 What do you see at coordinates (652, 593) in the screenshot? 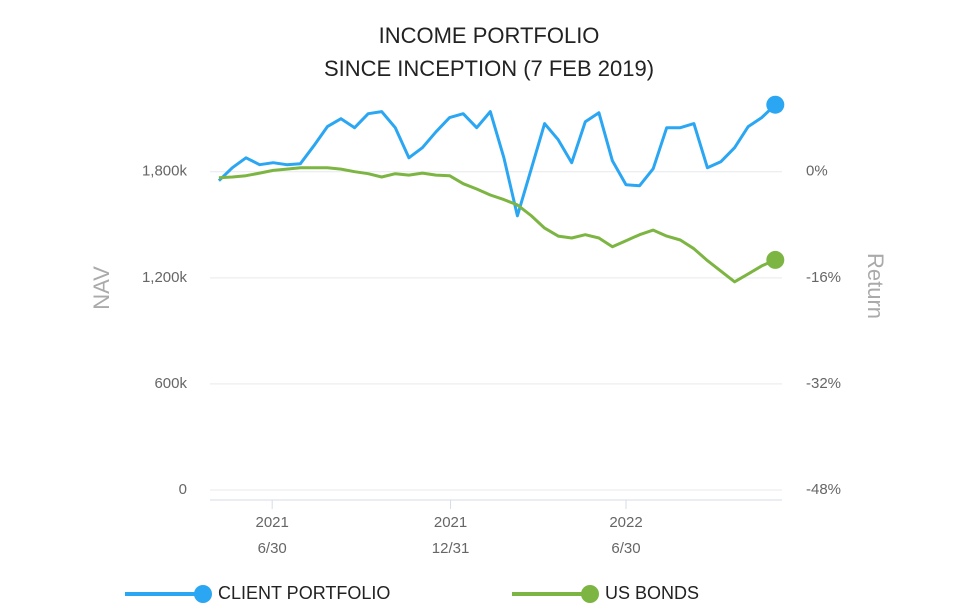
I see `legend-label: US BONDS` at bounding box center [652, 593].